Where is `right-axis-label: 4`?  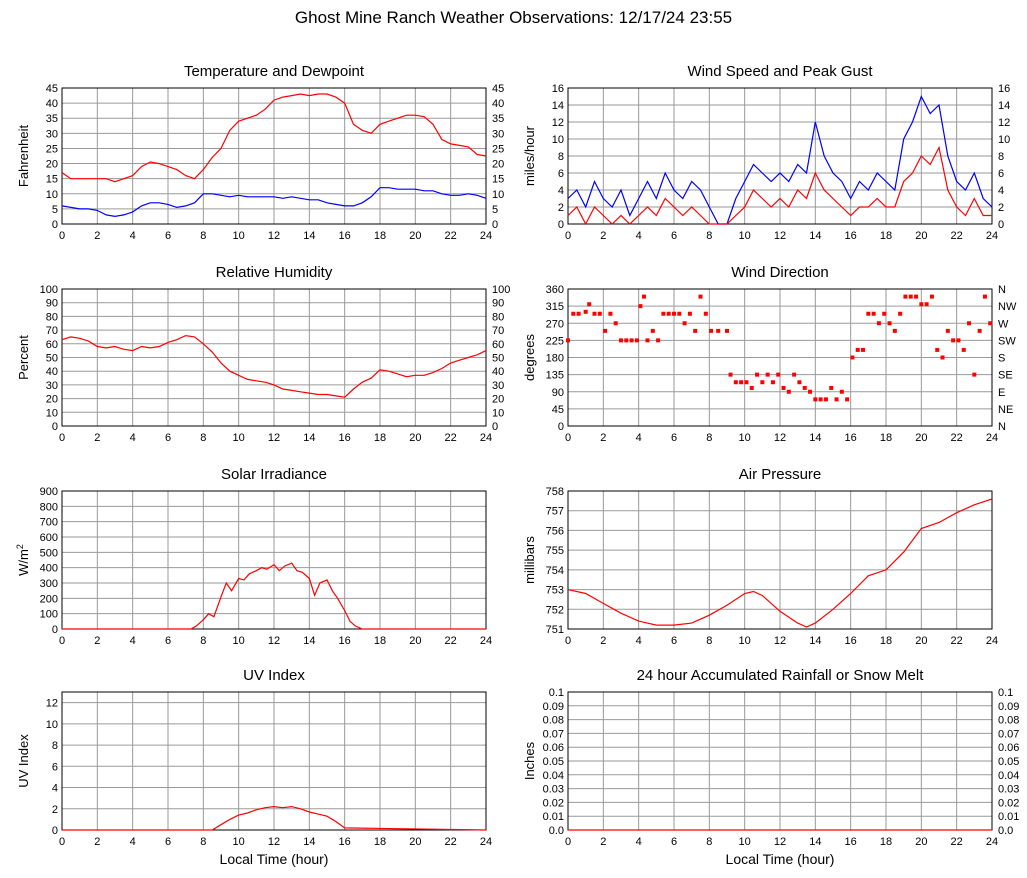 right-axis-label: 4 is located at coordinates (1001, 191).